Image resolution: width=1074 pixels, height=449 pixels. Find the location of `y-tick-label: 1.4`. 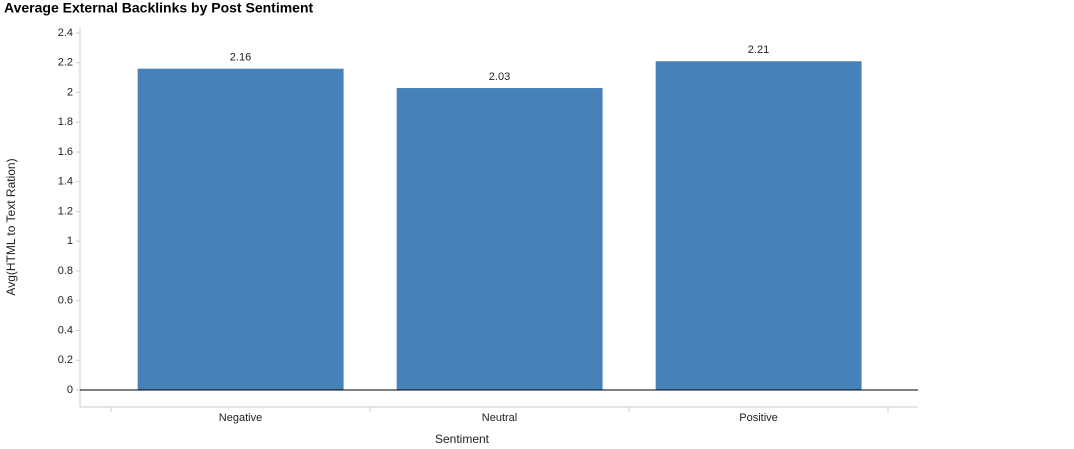

y-tick-label: 1.4 is located at coordinates (65, 182).